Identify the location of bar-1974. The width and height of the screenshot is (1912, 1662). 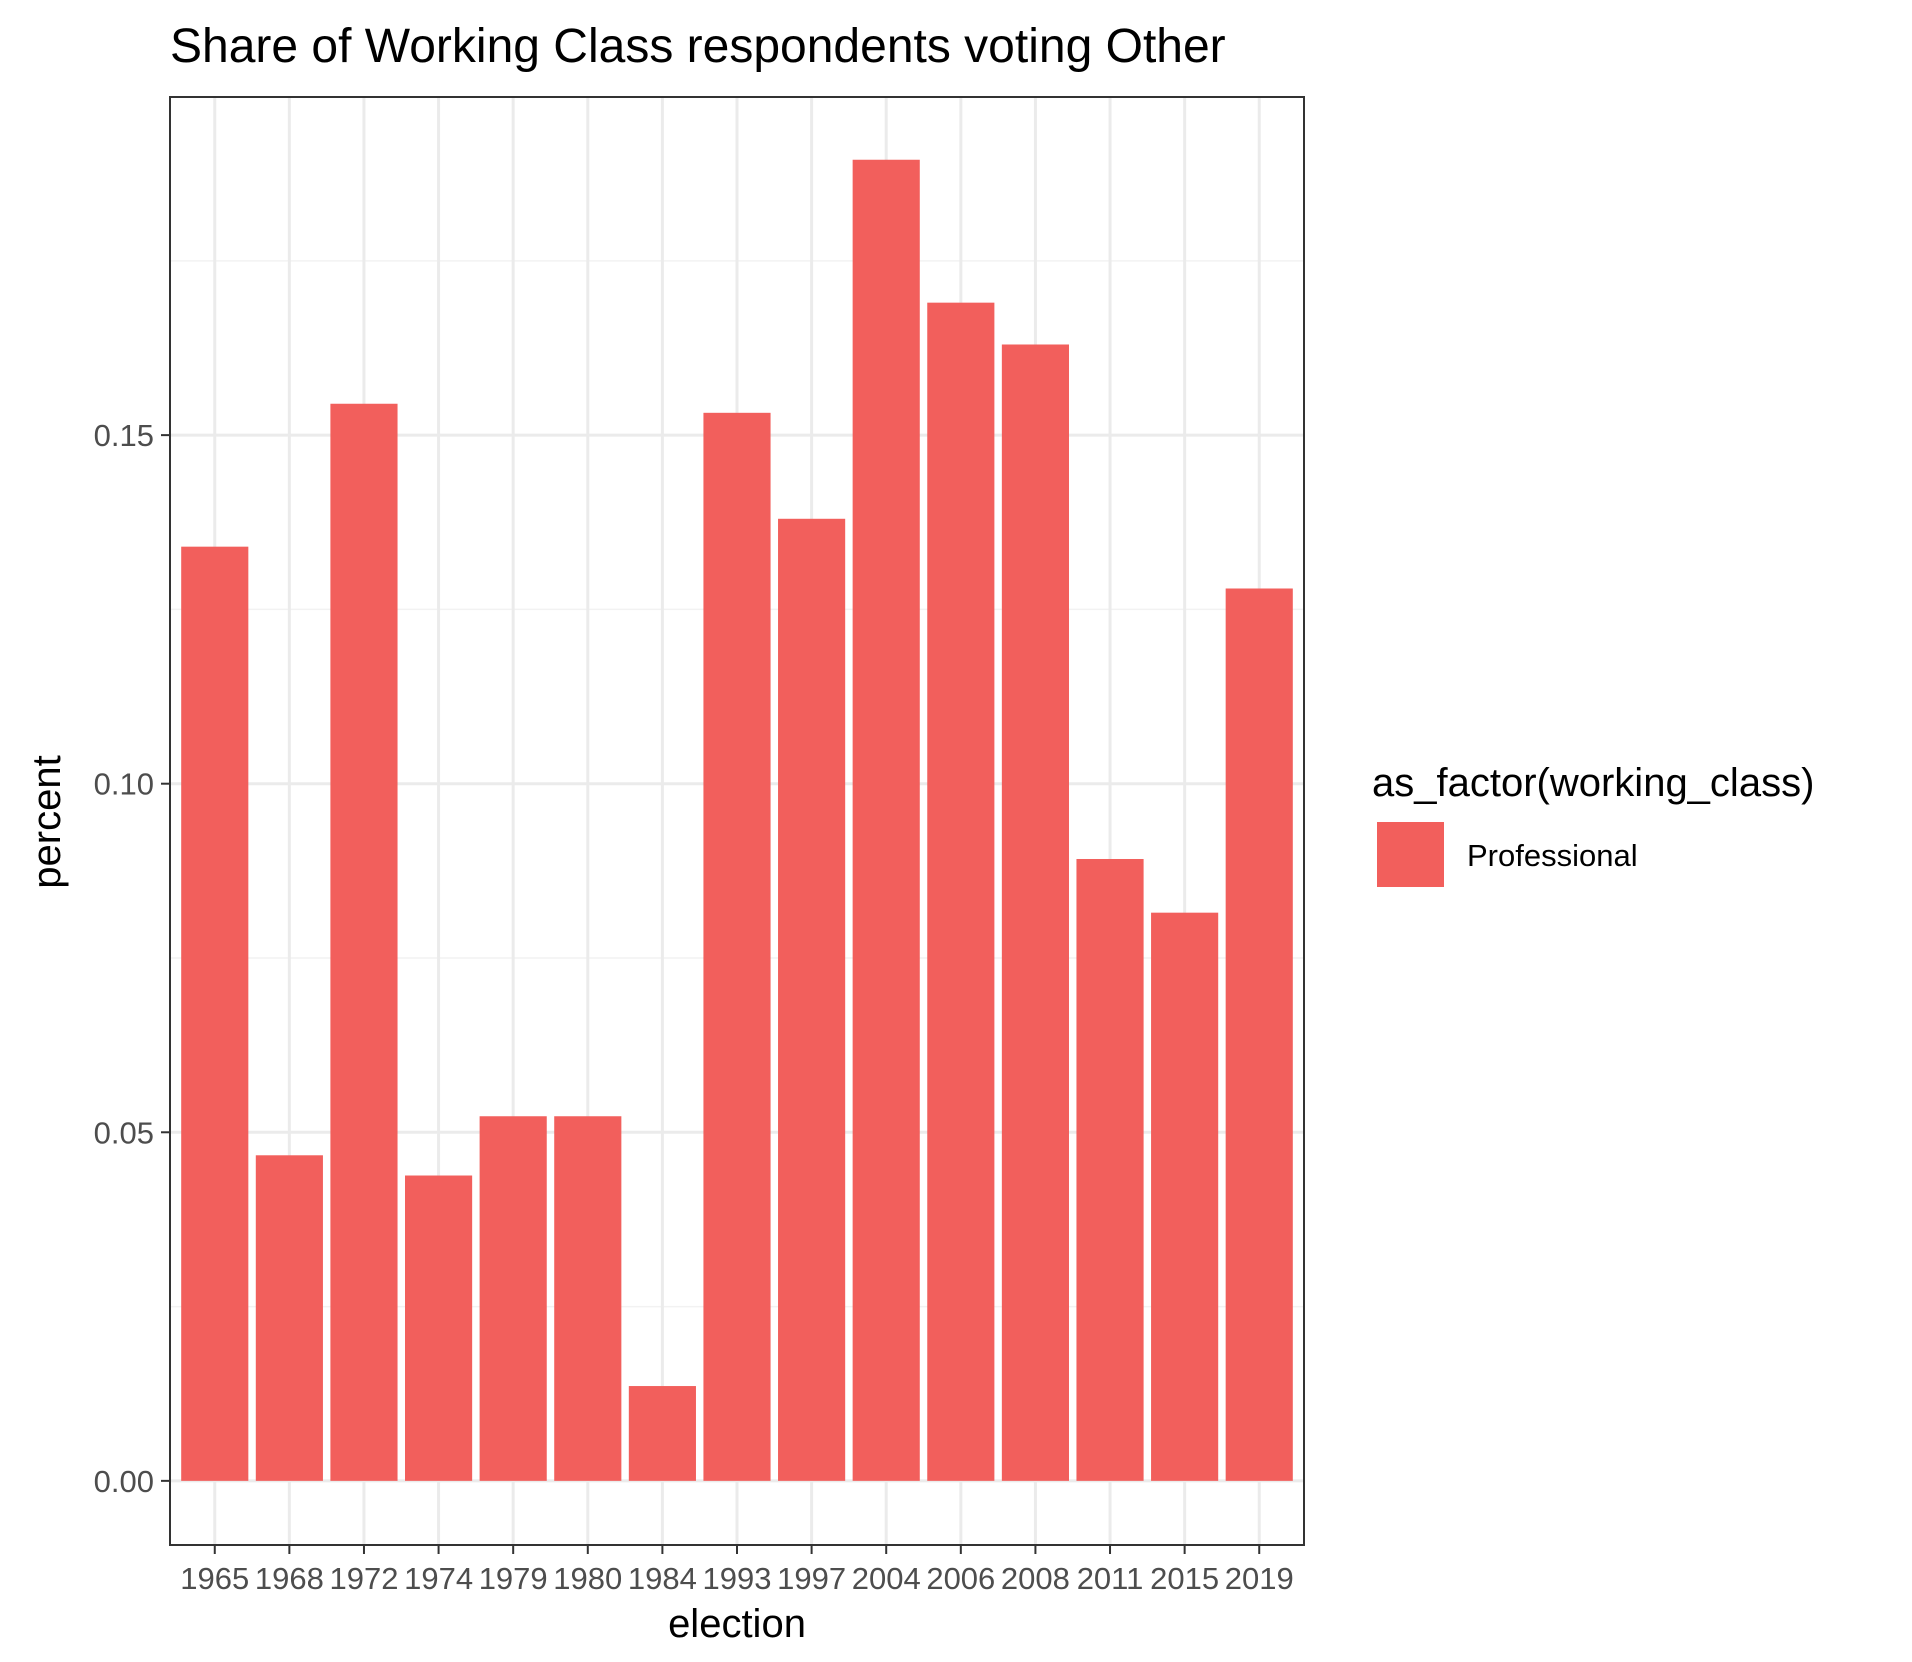
(439, 1328).